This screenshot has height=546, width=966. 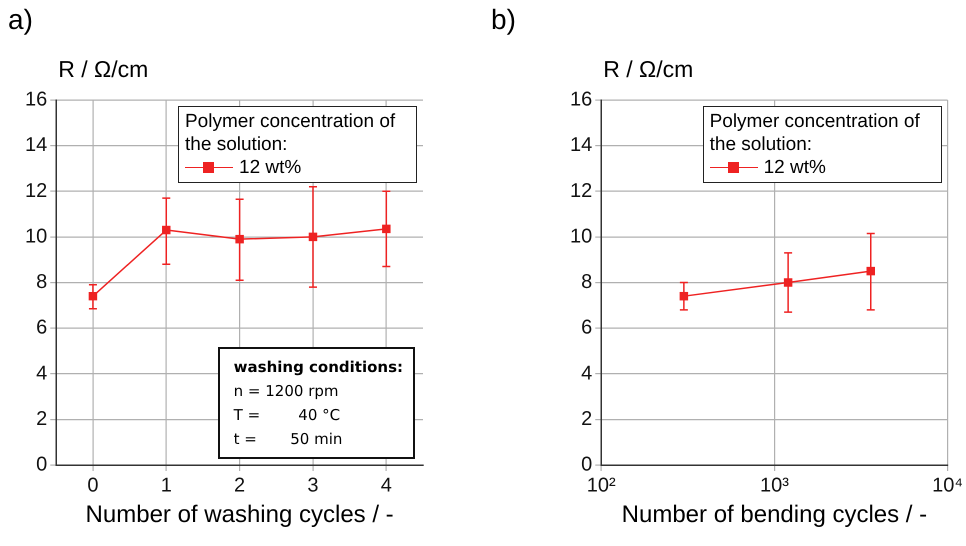 I want to click on annotation: n = 1200 rpm, so click(x=287, y=391).